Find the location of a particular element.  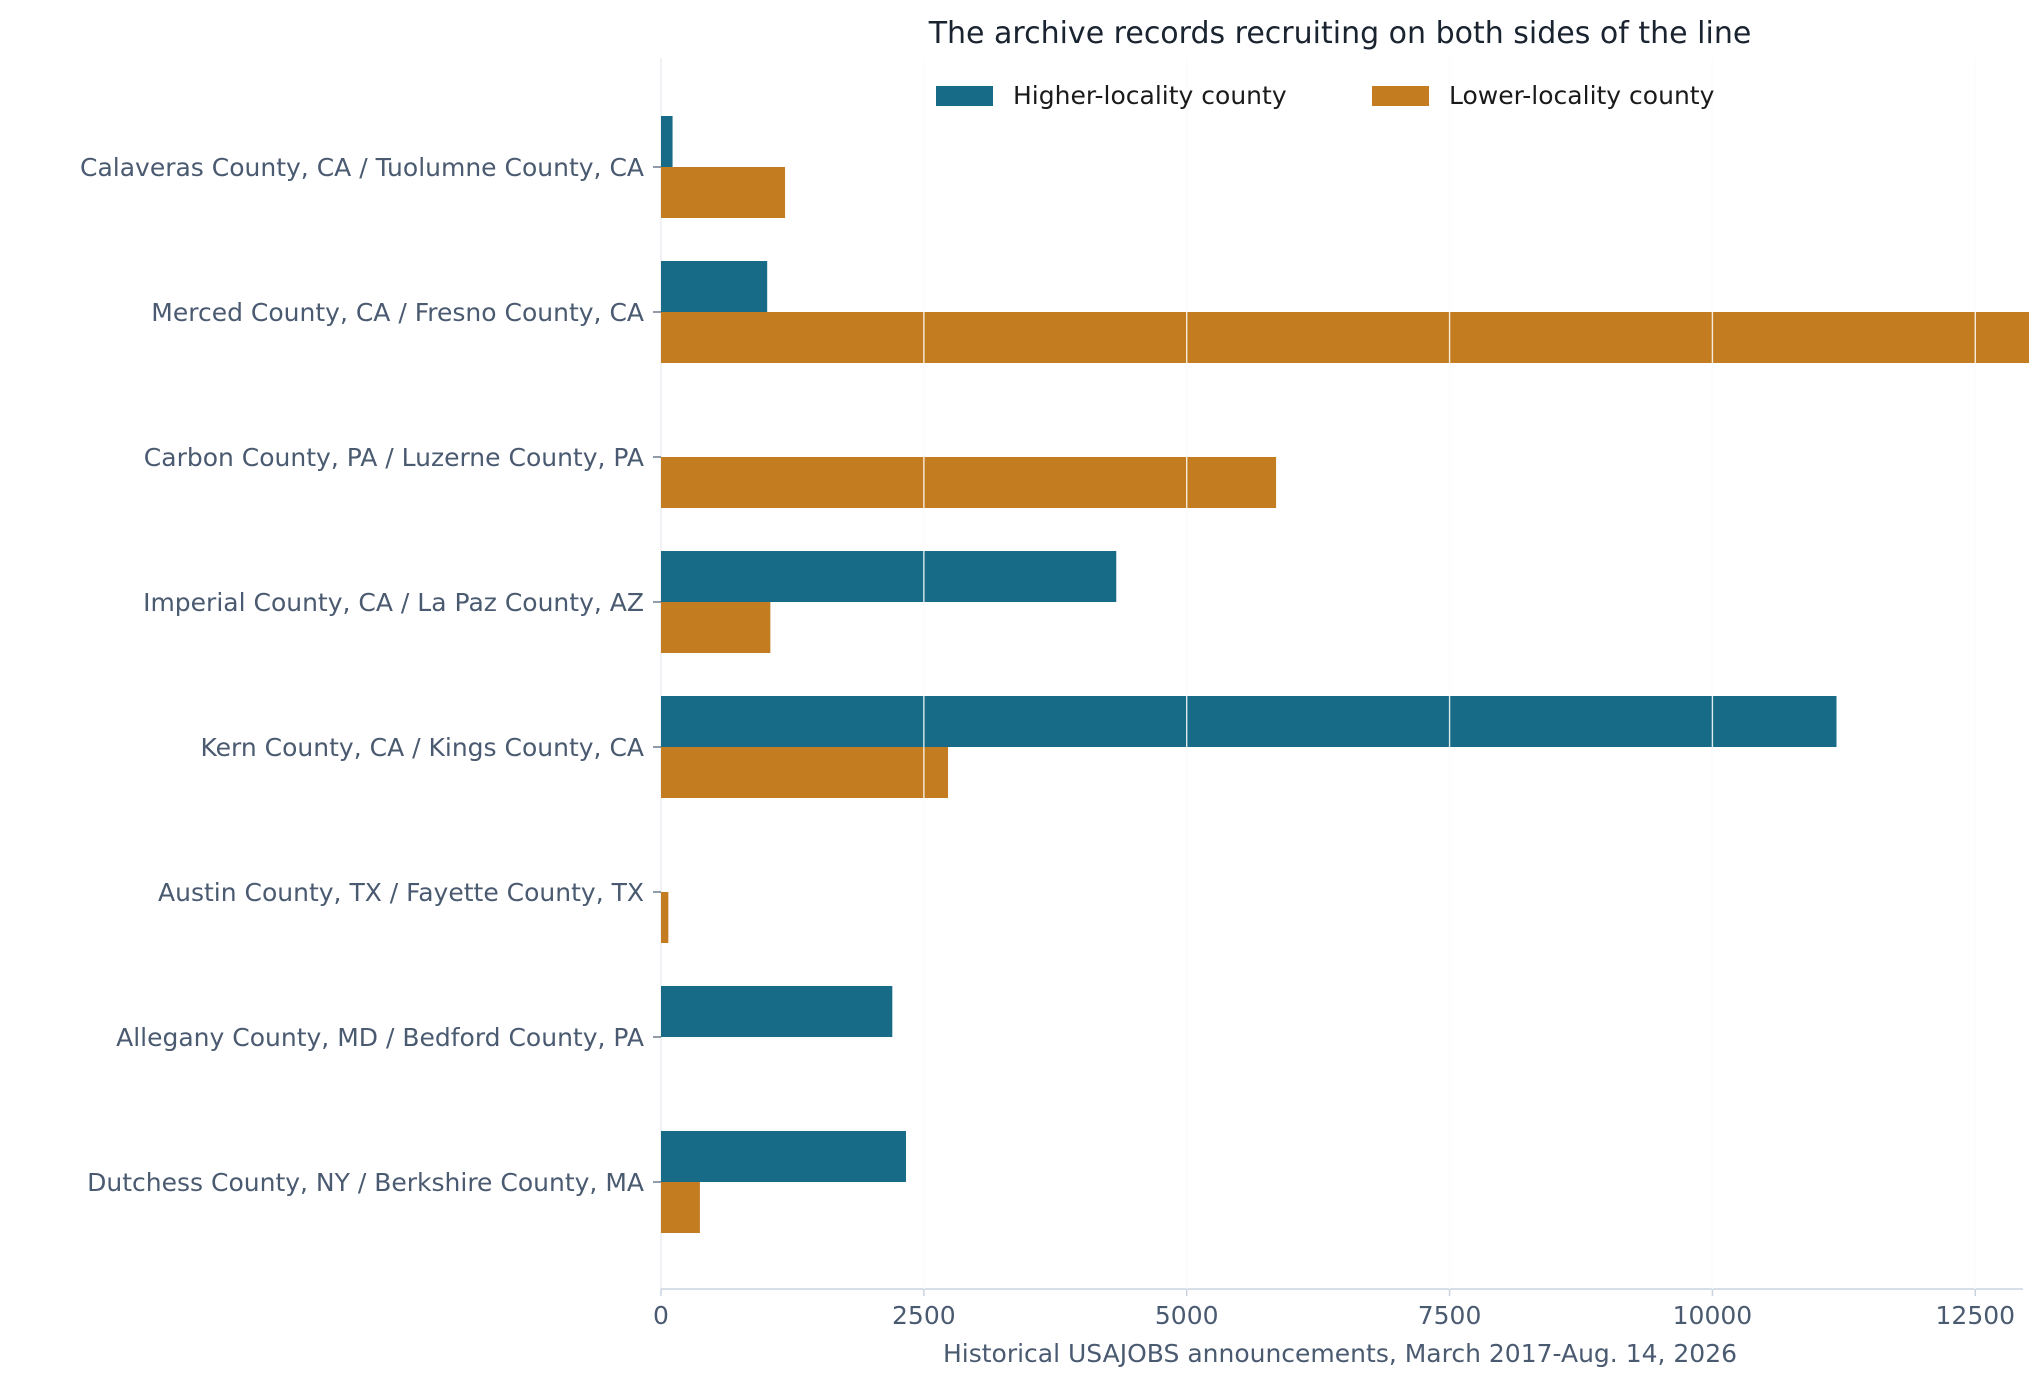

x-tick-label: 12500 is located at coordinates (1976, 1315).